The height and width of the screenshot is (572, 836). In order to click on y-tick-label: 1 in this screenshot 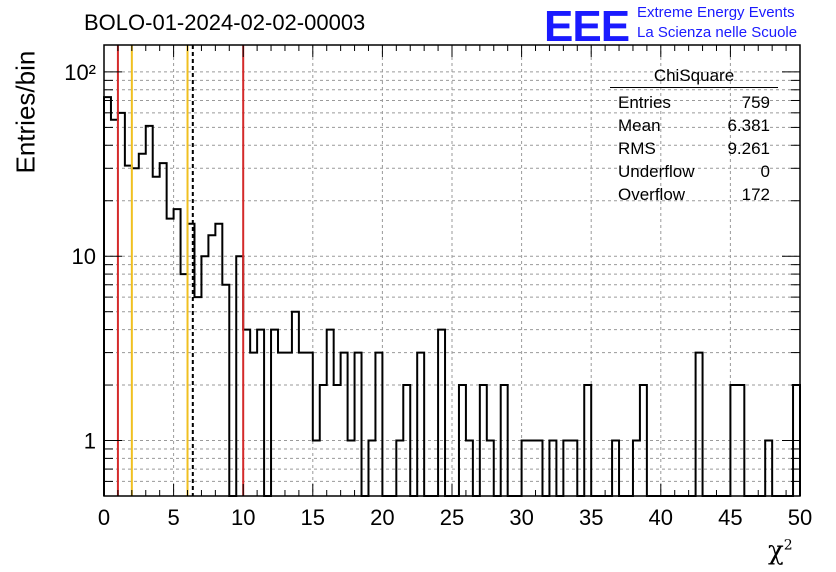, I will do `click(90, 441)`.